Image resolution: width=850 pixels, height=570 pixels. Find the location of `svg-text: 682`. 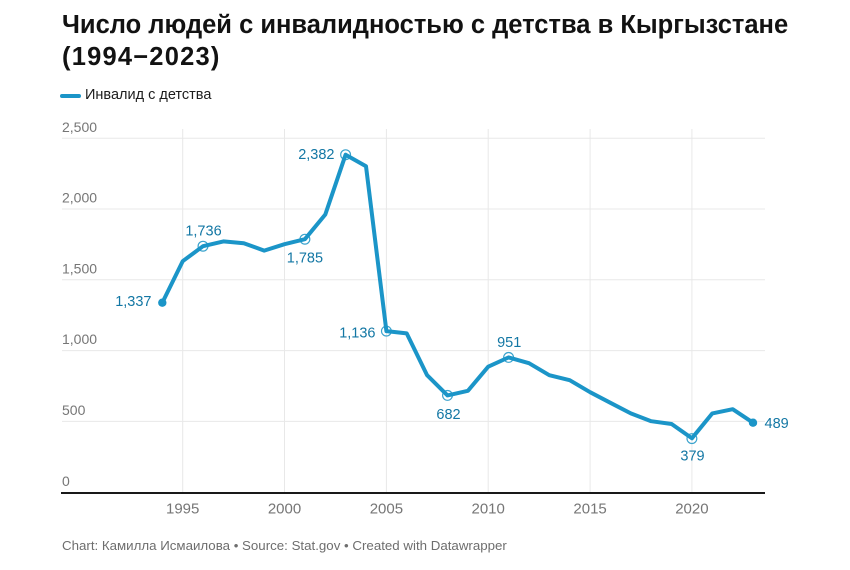

svg-text: 682 is located at coordinates (448, 415).